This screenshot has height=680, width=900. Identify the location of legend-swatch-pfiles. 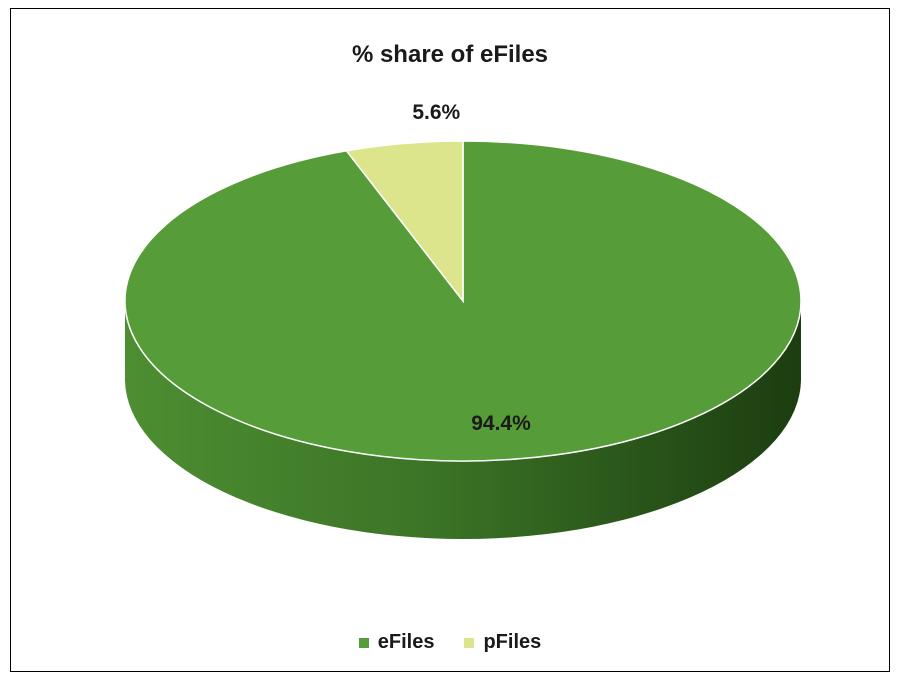
(469, 642).